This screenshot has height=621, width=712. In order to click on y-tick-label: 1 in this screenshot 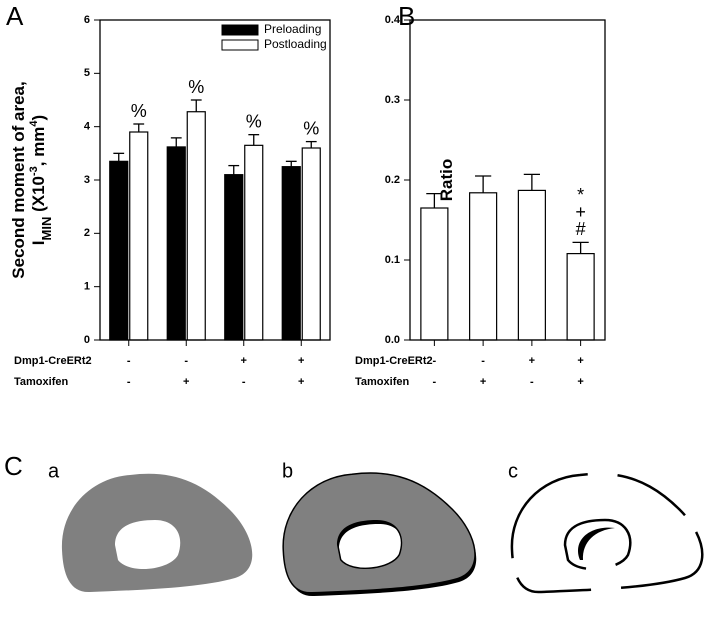, I will do `click(87, 287)`.